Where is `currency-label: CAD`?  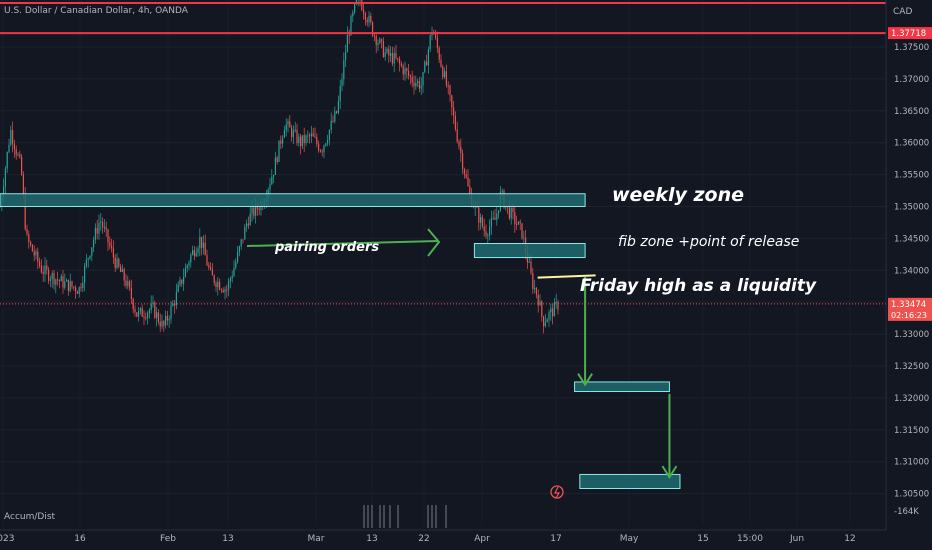 currency-label: CAD is located at coordinates (902, 12).